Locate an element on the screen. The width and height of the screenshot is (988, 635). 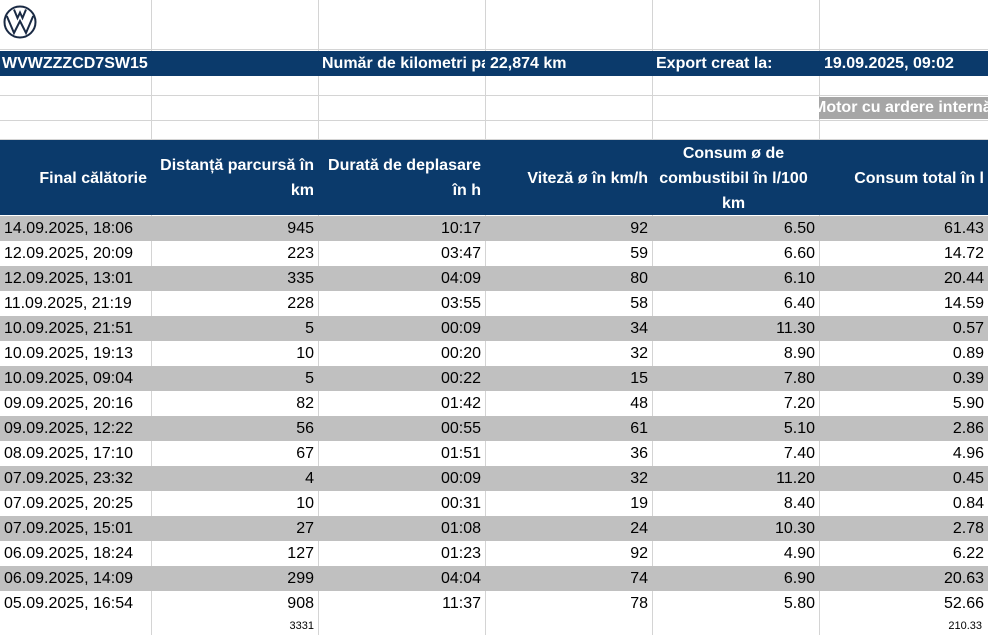
engine-type-cell: Motor cu ardere internă is located at coordinates (903, 108).